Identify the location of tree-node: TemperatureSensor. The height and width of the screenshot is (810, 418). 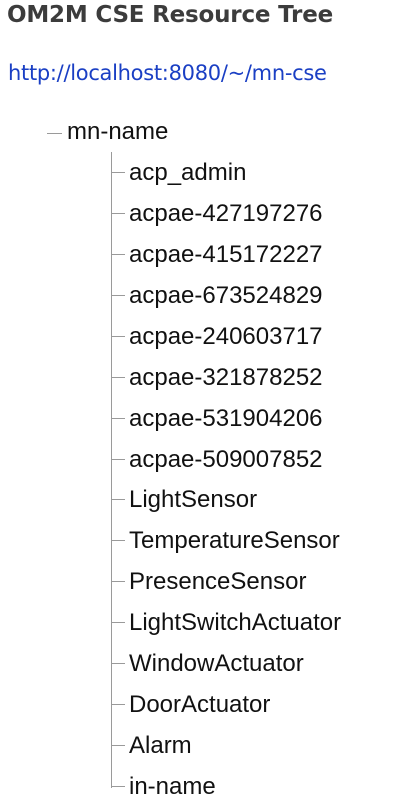
(261, 541).